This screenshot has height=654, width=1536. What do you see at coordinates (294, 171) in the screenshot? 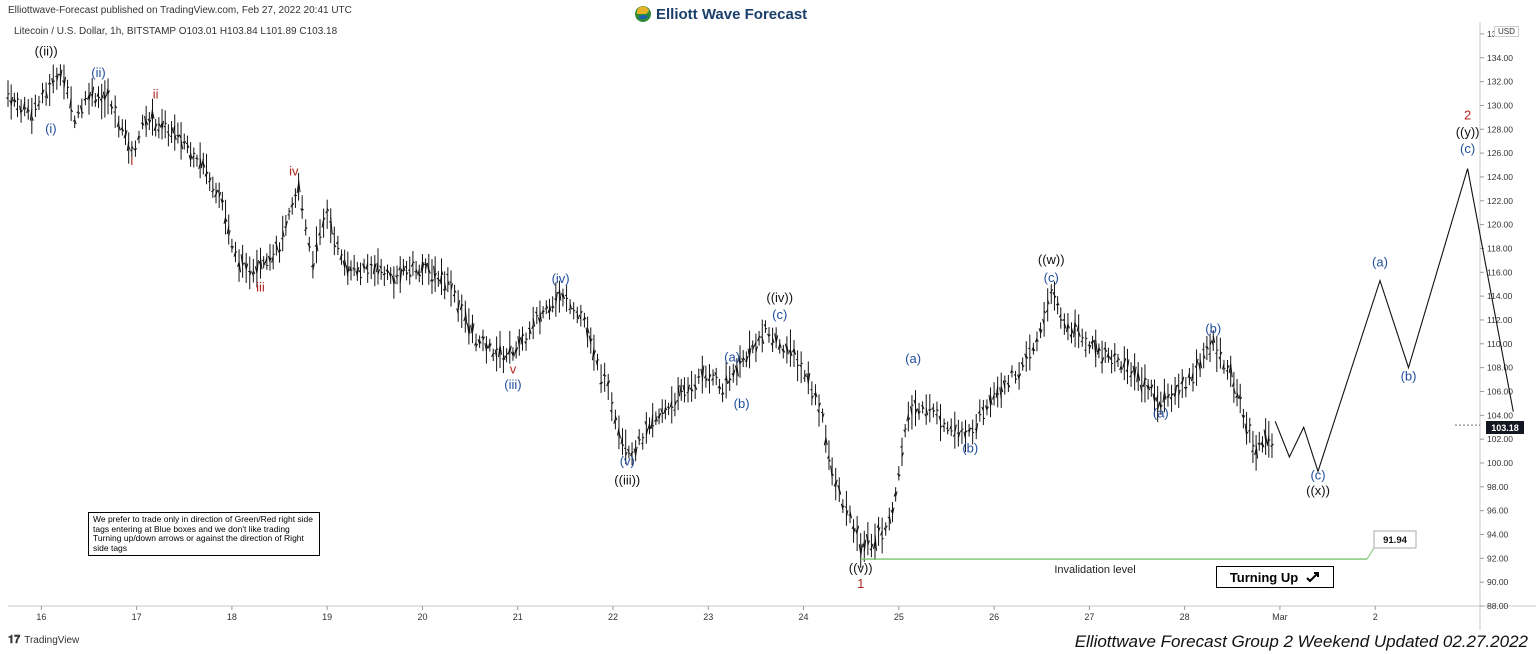
I see `wave-label: iv` at bounding box center [294, 171].